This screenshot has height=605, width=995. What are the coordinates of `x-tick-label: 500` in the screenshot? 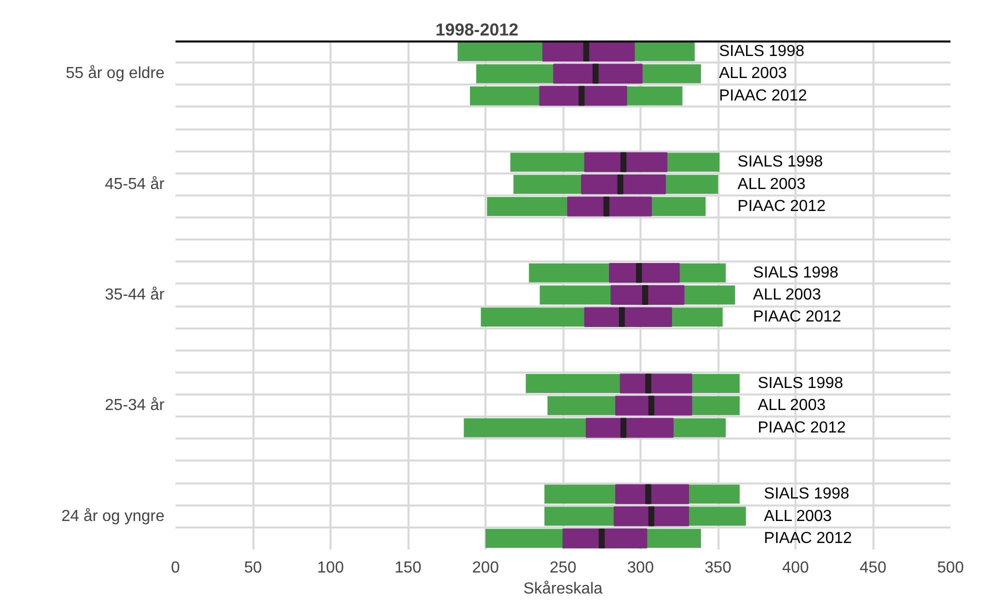 It's located at (950, 568).